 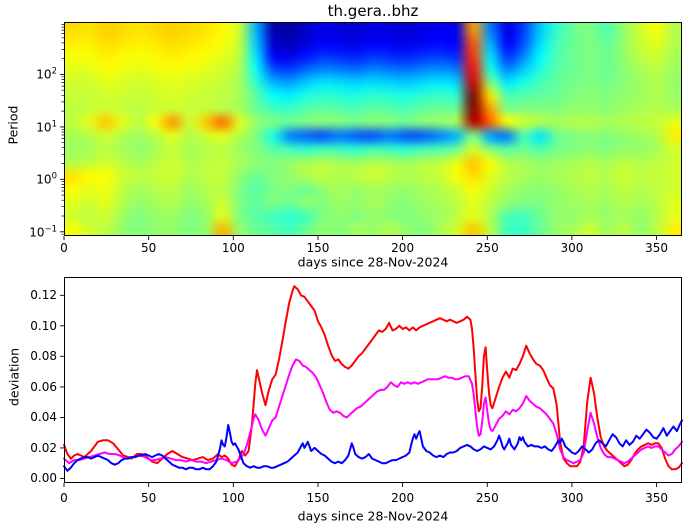 I want to click on top-x-tick-label: 200, so click(x=403, y=248).